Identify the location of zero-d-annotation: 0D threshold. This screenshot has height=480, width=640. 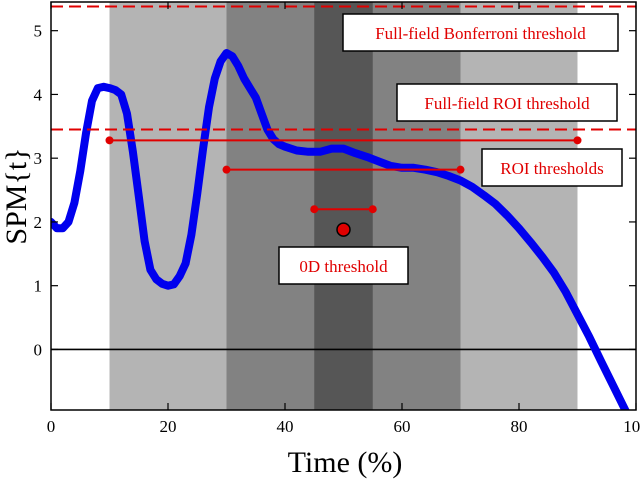
(343, 265).